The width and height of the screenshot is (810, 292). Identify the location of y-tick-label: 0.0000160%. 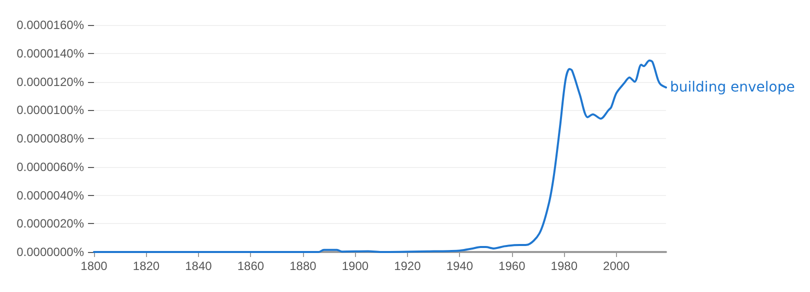
(50, 25).